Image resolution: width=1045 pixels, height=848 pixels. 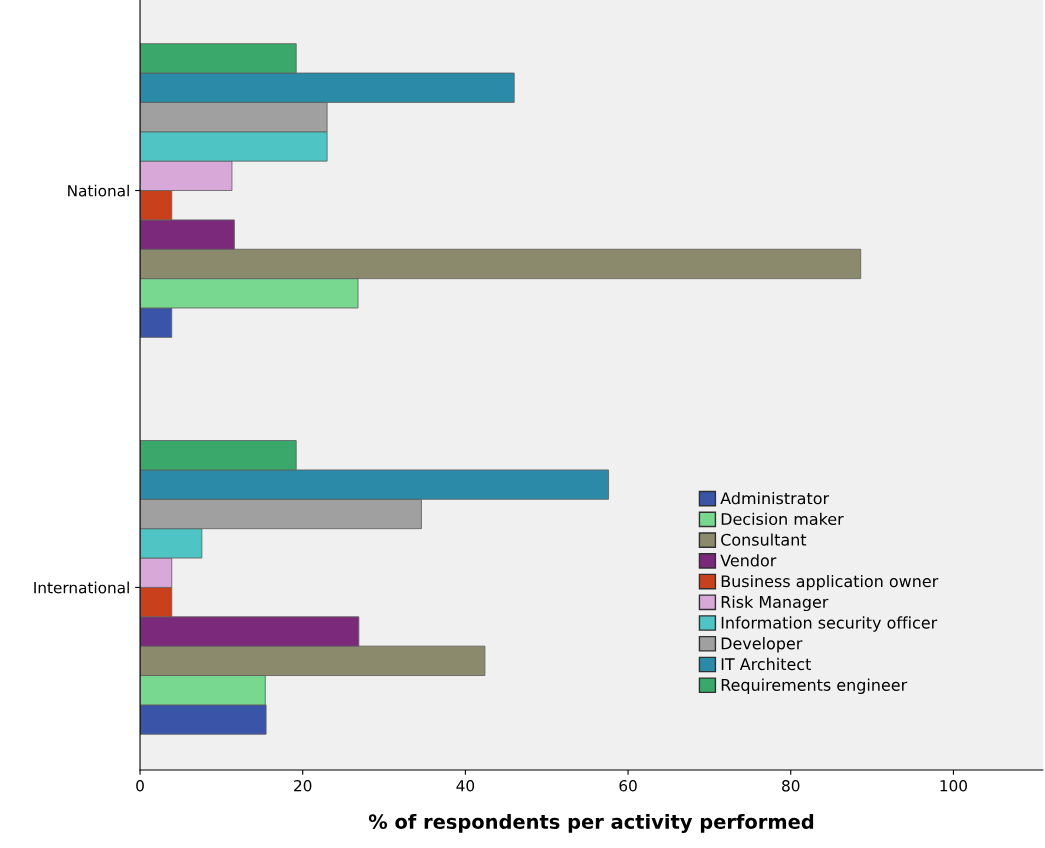 What do you see at coordinates (591, 823) in the screenshot?
I see `x-axis-title: % of respondents per activity performed` at bounding box center [591, 823].